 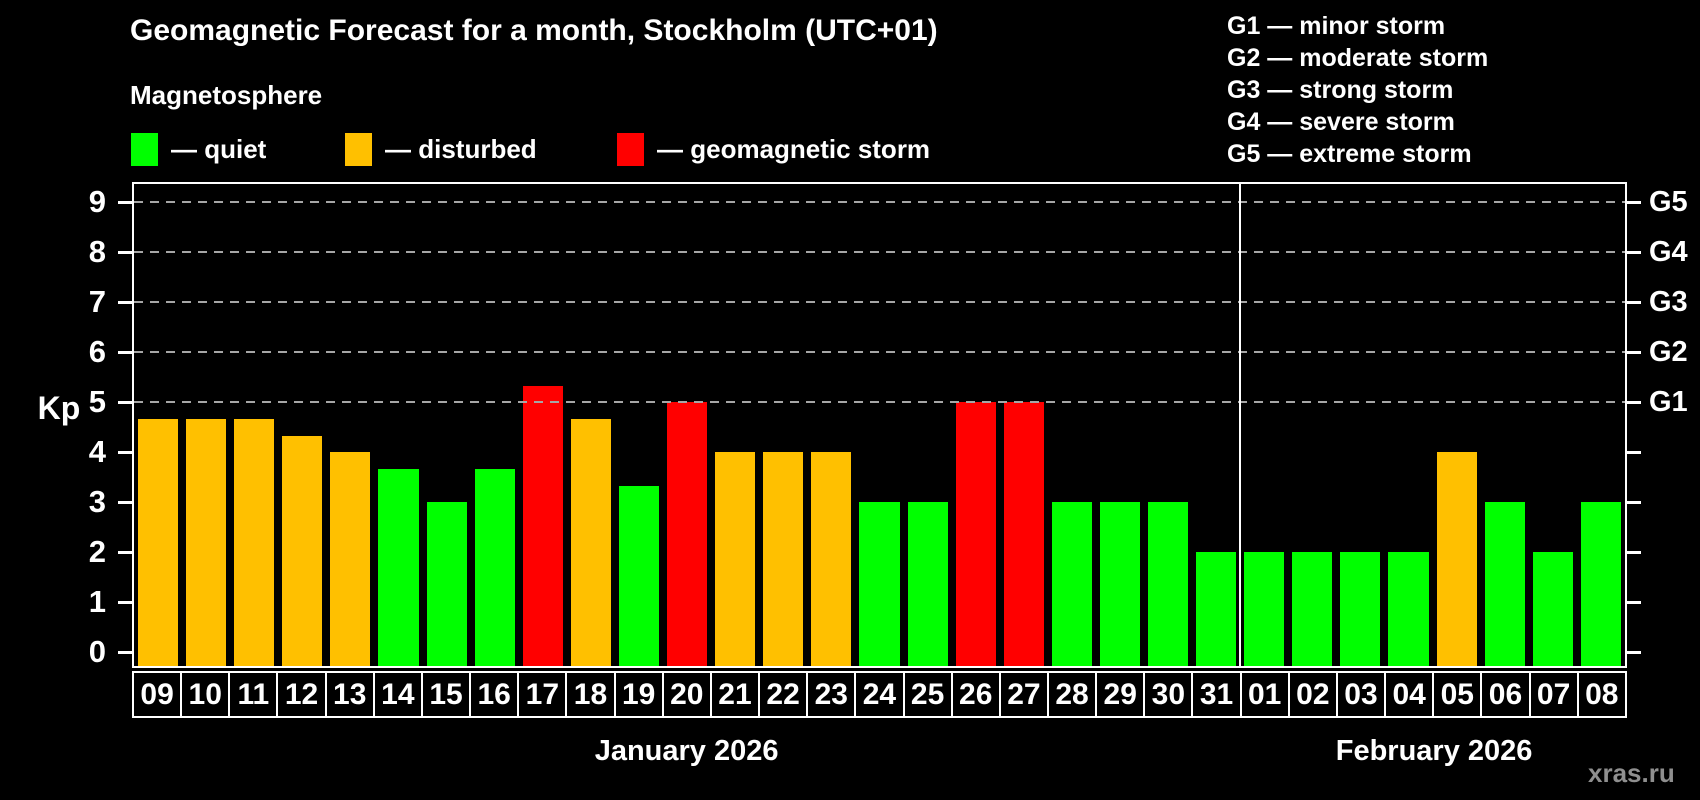 I want to click on day-label-19: 19, so click(x=639, y=694).